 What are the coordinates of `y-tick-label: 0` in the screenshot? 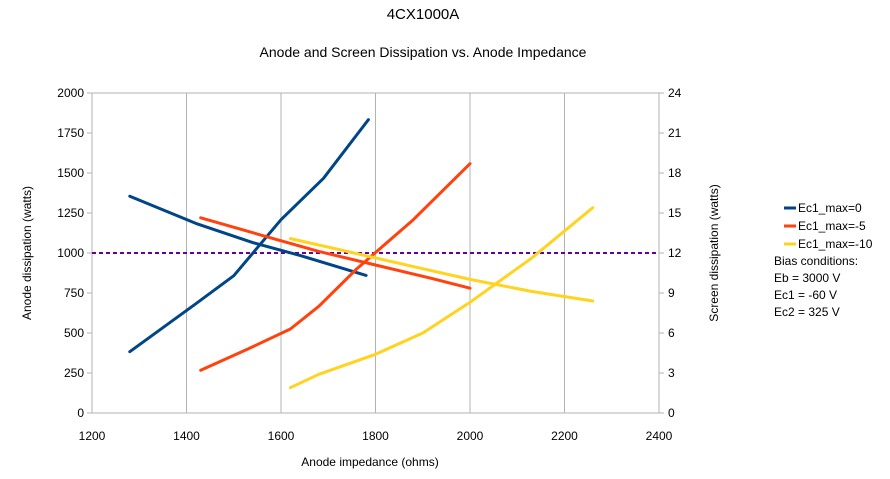 It's located at (80, 413).